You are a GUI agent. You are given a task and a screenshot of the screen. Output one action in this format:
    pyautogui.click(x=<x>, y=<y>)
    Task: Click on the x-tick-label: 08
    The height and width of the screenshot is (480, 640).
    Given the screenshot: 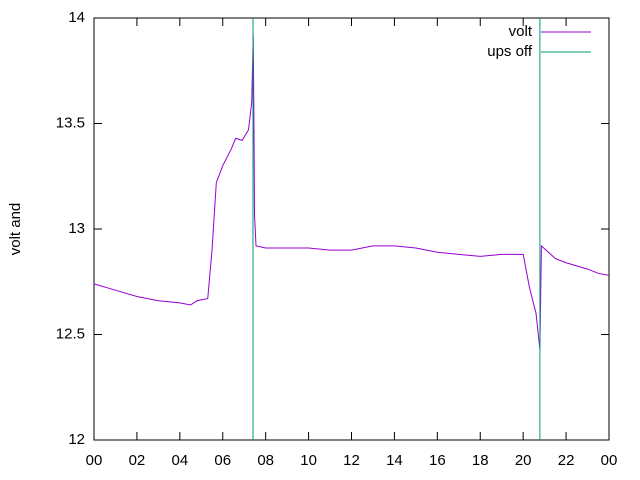 What is the action you would take?
    pyautogui.click(x=265, y=460)
    